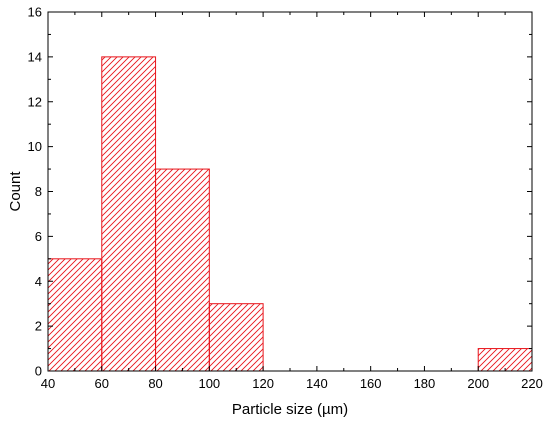  I want to click on y-tick-label-16: 16, so click(35, 12).